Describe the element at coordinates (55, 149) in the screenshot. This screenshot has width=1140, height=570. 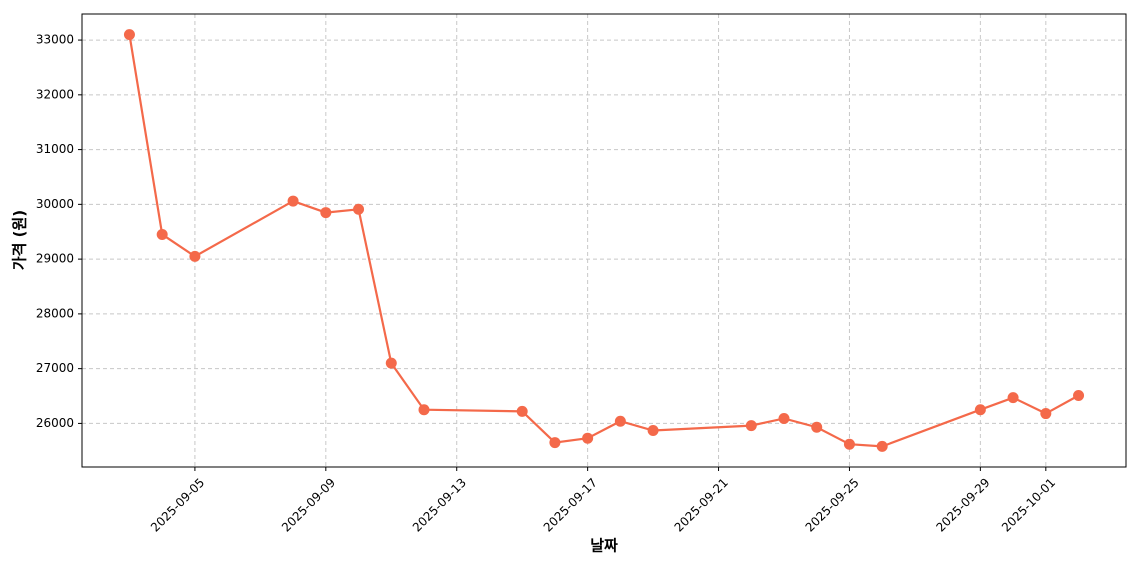
I see `y-tick-label: 31000` at that location.